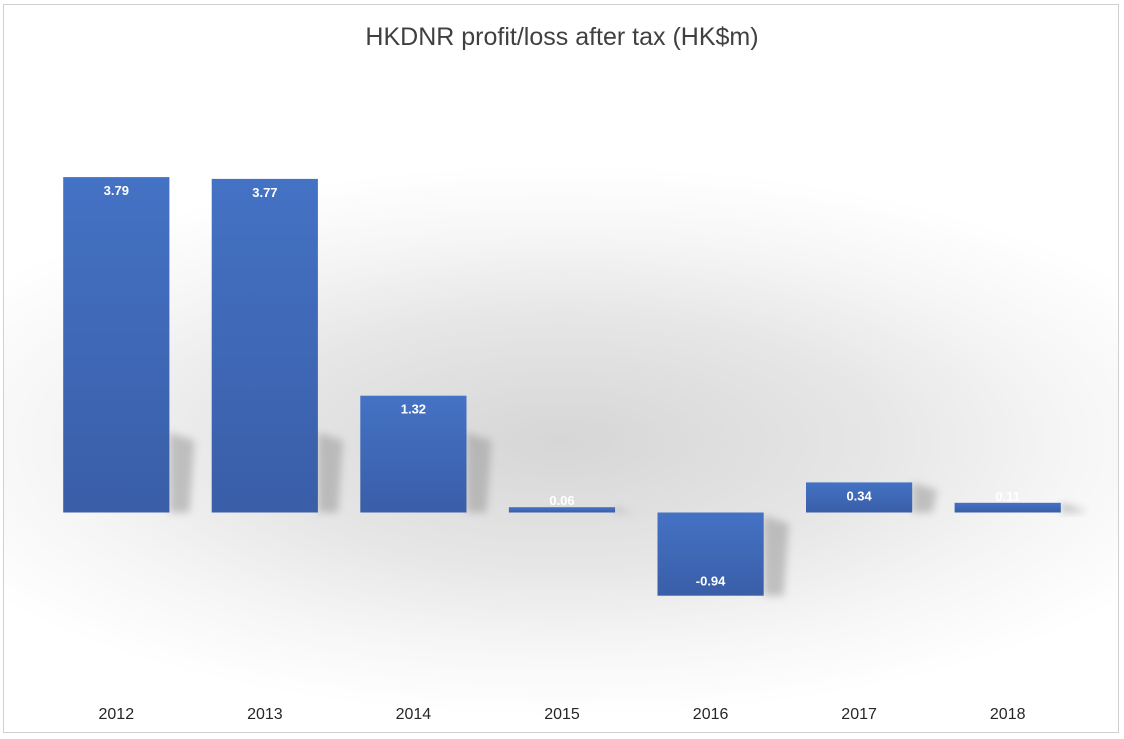 Image resolution: width=1124 pixels, height=739 pixels. I want to click on bar-2017, so click(859, 497).